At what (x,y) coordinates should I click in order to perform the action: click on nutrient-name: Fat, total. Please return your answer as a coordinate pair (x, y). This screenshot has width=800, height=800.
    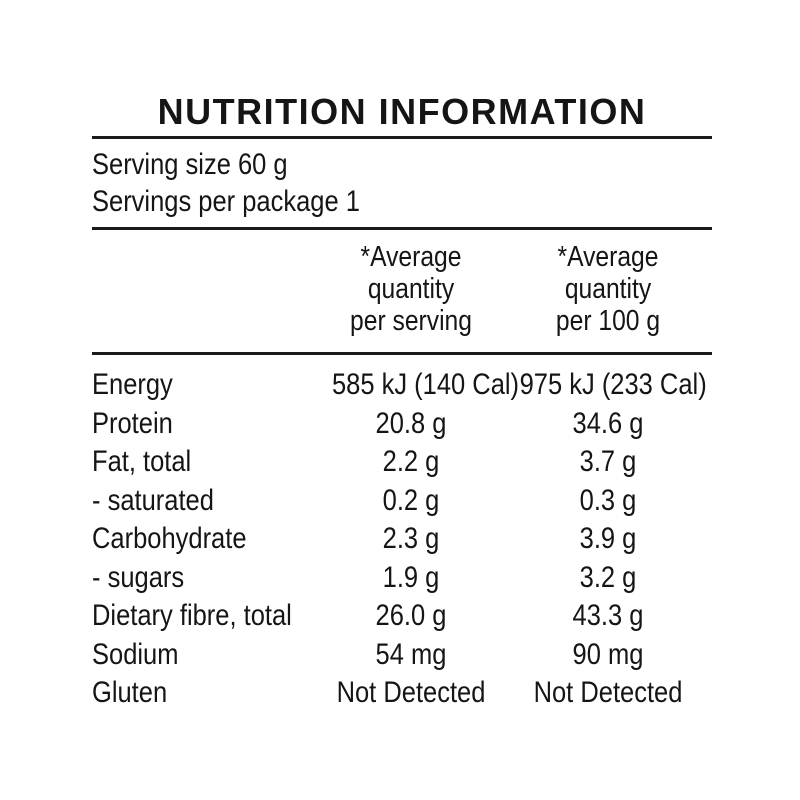
    Looking at the image, I should click on (142, 461).